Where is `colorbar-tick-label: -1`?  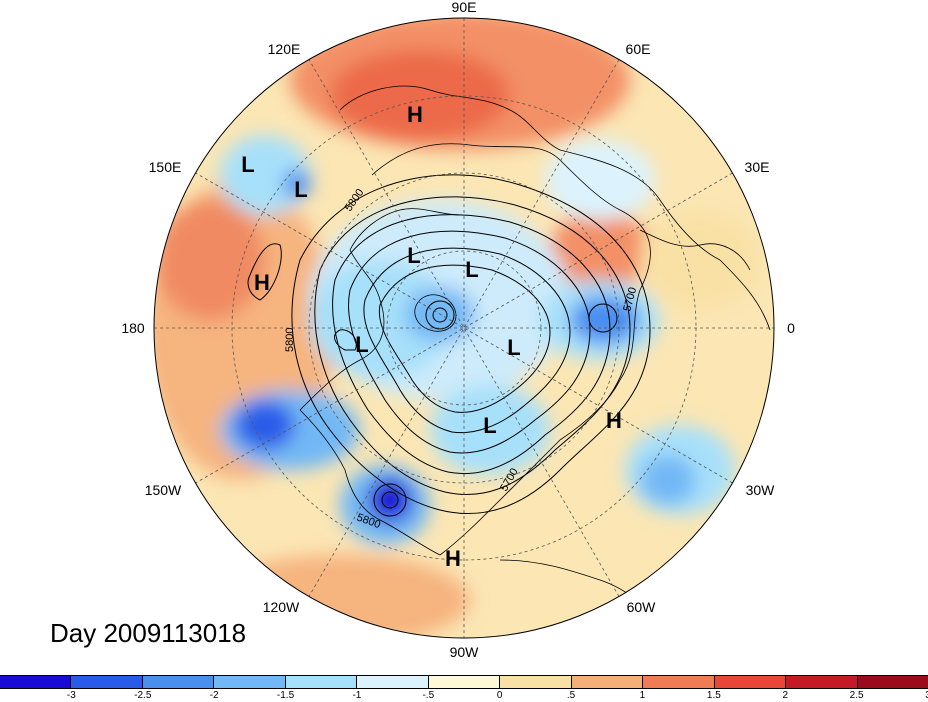
colorbar-tick-label: -1 is located at coordinates (357, 695).